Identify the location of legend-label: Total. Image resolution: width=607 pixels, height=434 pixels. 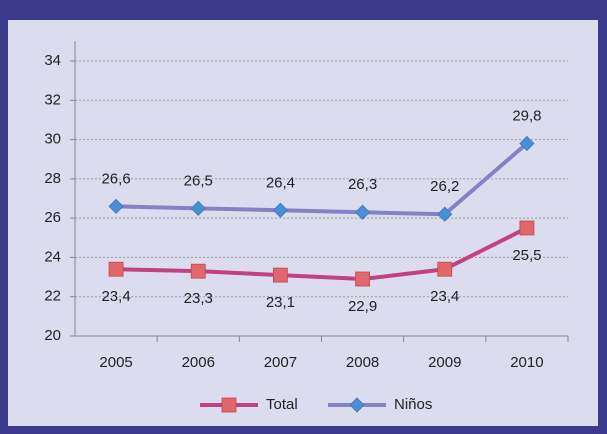
(282, 404).